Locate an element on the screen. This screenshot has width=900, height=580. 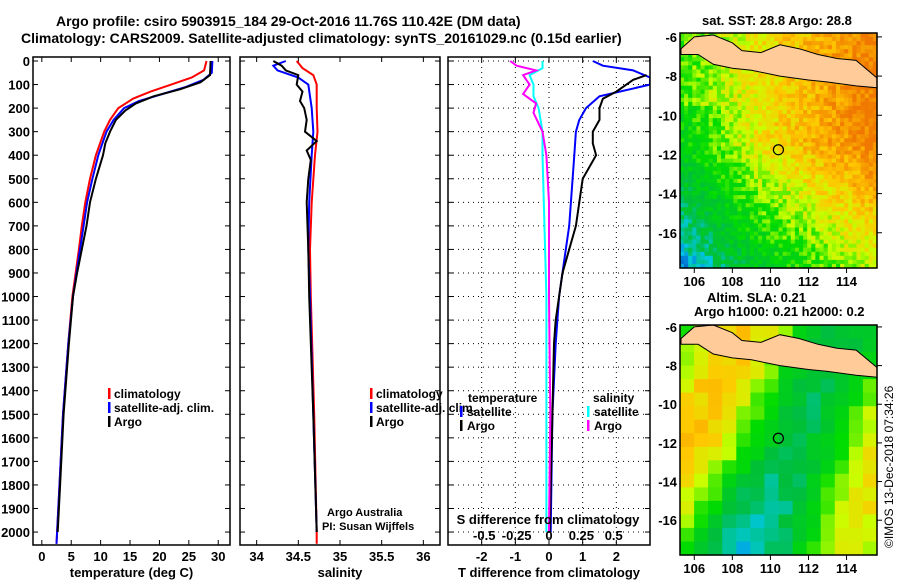
legend-t-item: satellite is located at coordinates (489, 412).